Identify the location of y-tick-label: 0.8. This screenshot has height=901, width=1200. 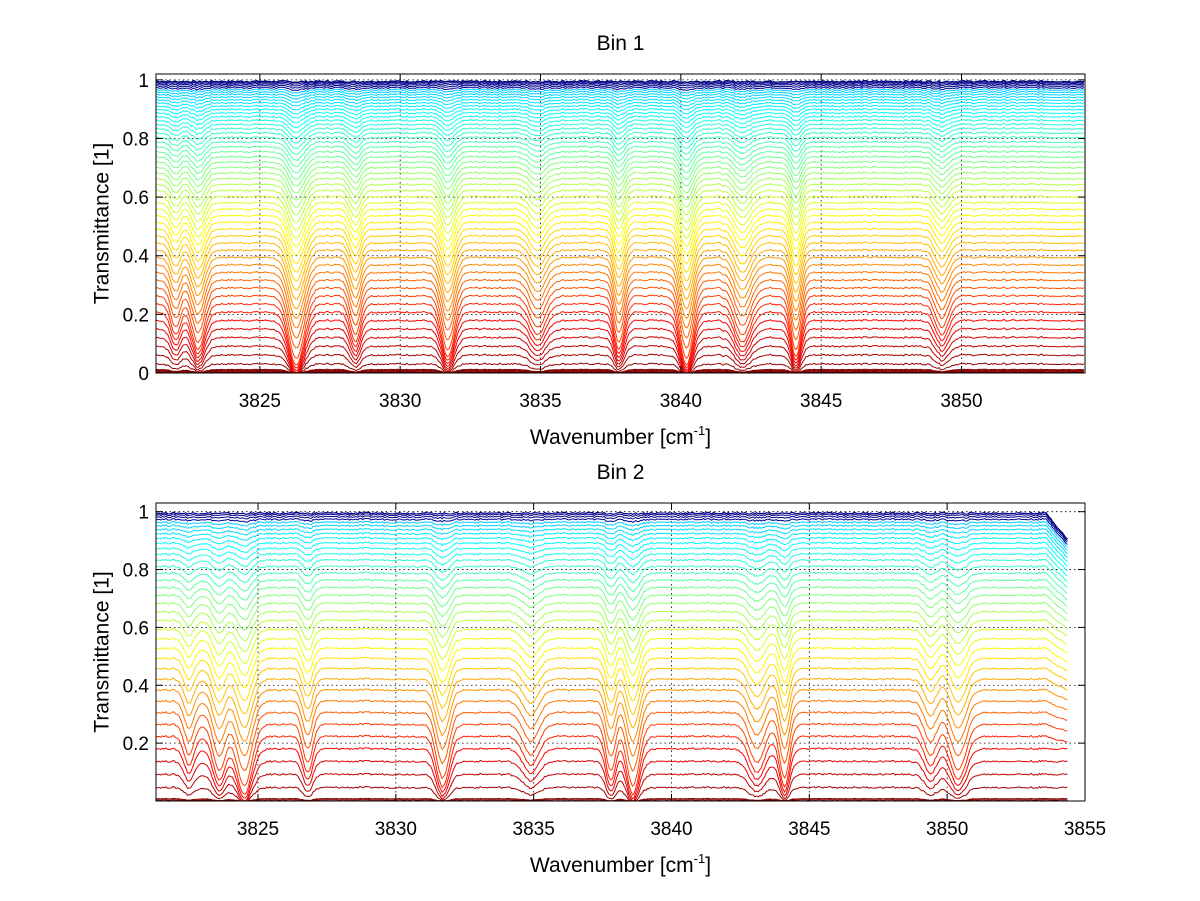
(136, 571).